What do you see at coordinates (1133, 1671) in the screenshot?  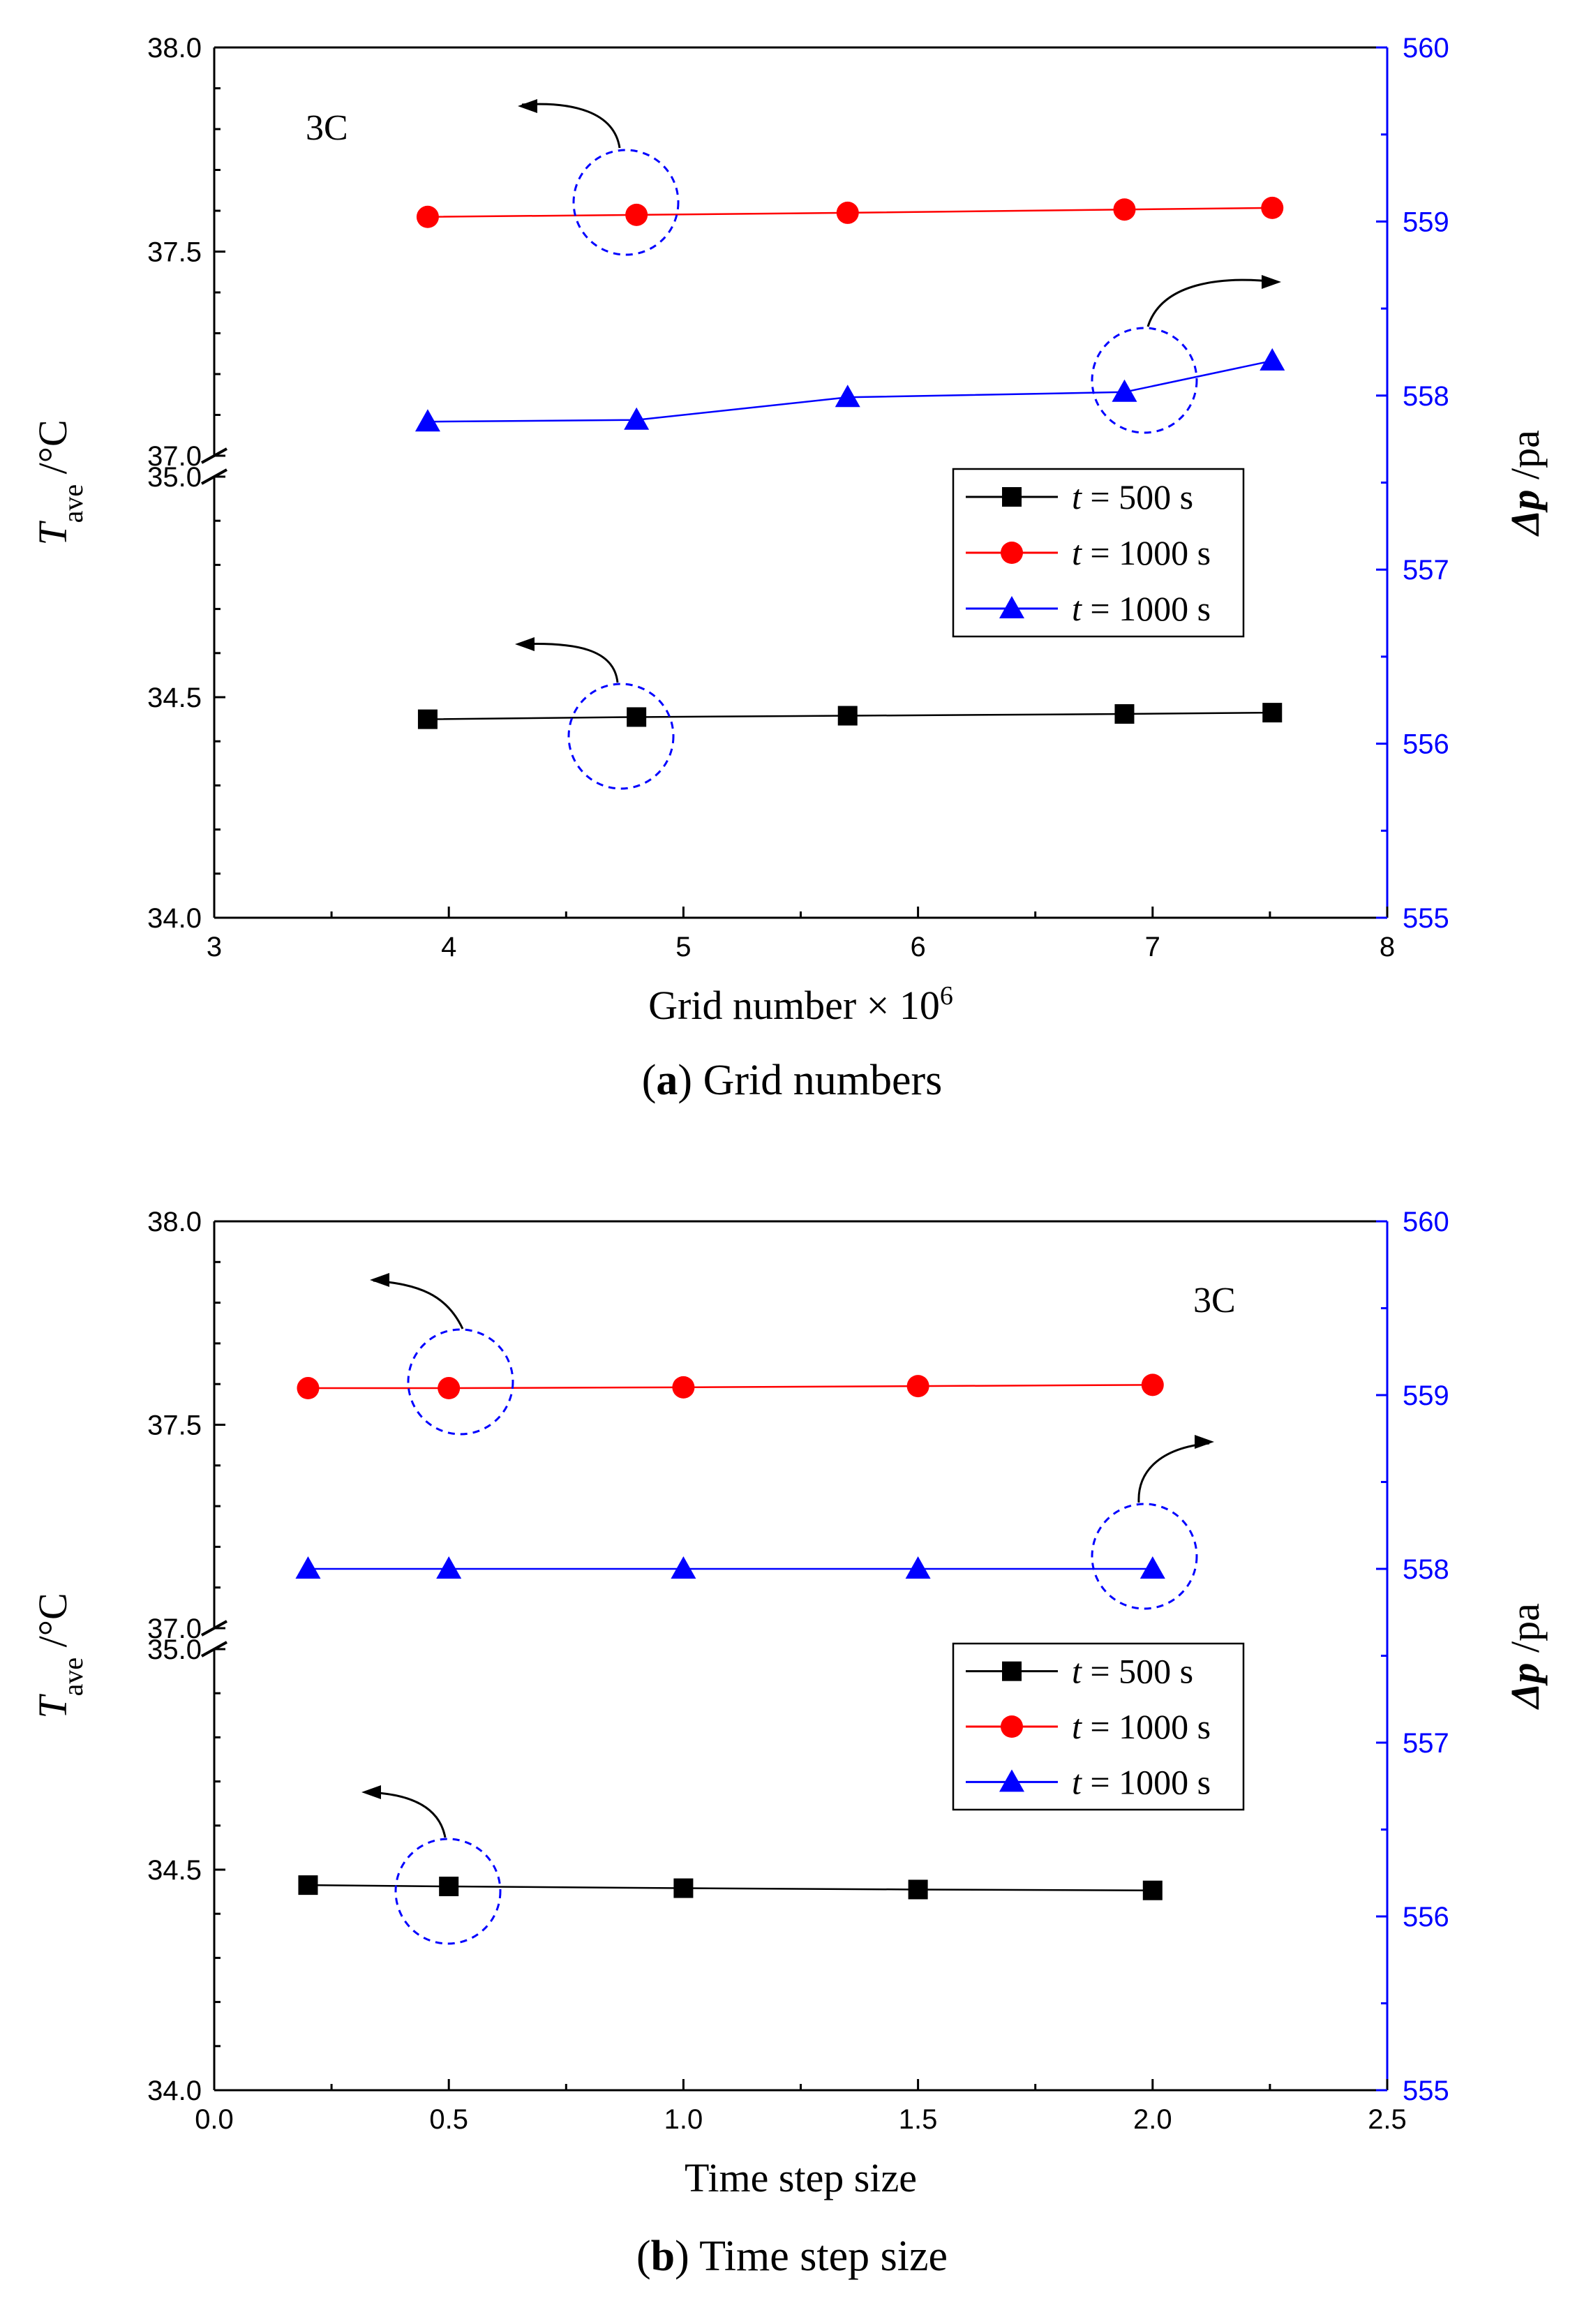 I see `legend-label: t = 500 s` at bounding box center [1133, 1671].